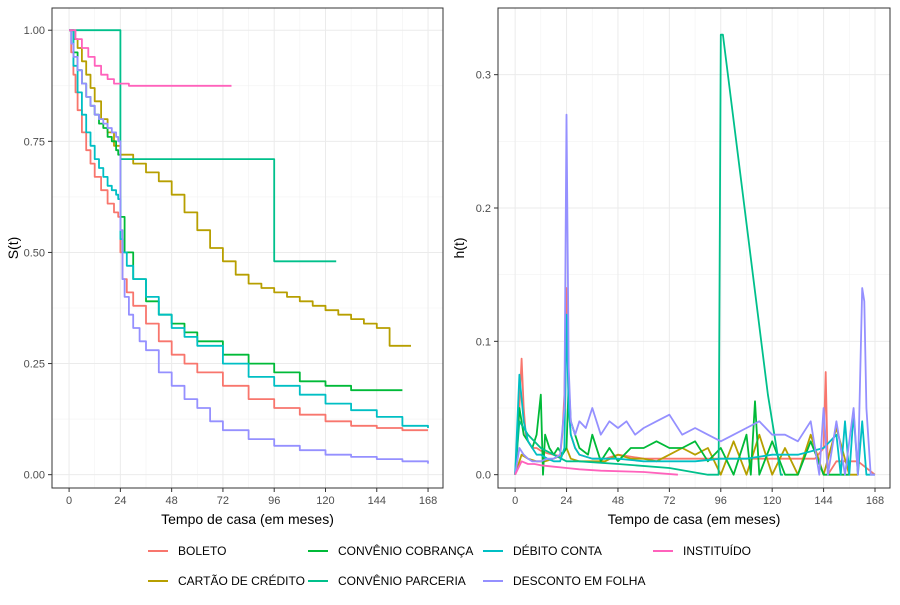 The height and width of the screenshot is (605, 900). Describe the element at coordinates (274, 501) in the screenshot. I see `survival-x-tick-label: 96` at that location.